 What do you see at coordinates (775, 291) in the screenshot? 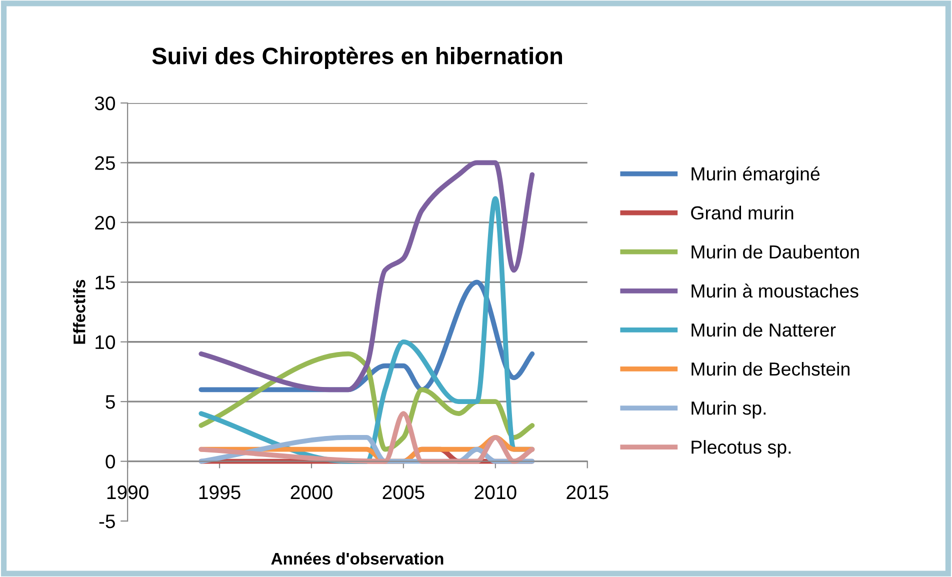
I see `legend-label: Murin à moustaches` at bounding box center [775, 291].